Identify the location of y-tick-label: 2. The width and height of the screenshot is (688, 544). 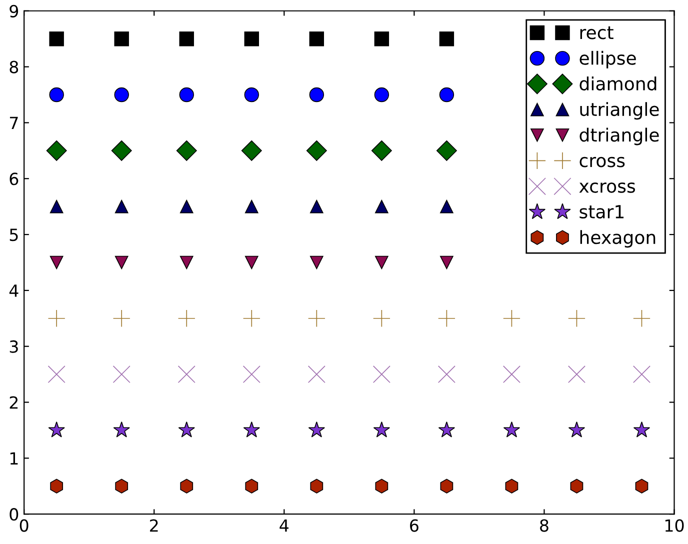
(14, 402).